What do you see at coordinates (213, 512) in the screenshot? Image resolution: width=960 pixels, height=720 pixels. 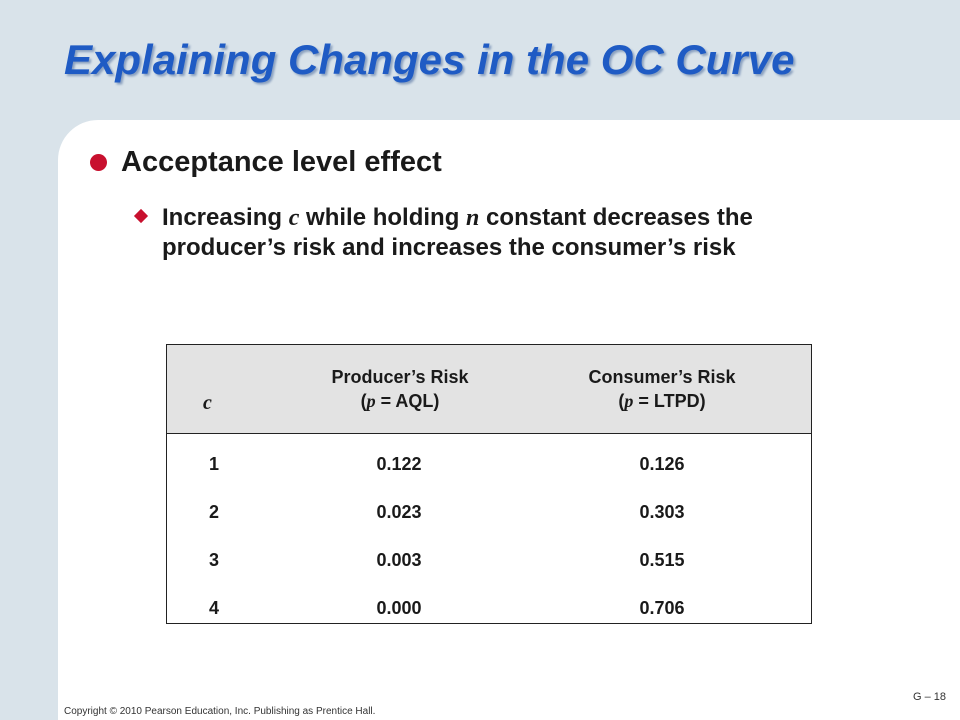 I see `cell-c: 2` at bounding box center [213, 512].